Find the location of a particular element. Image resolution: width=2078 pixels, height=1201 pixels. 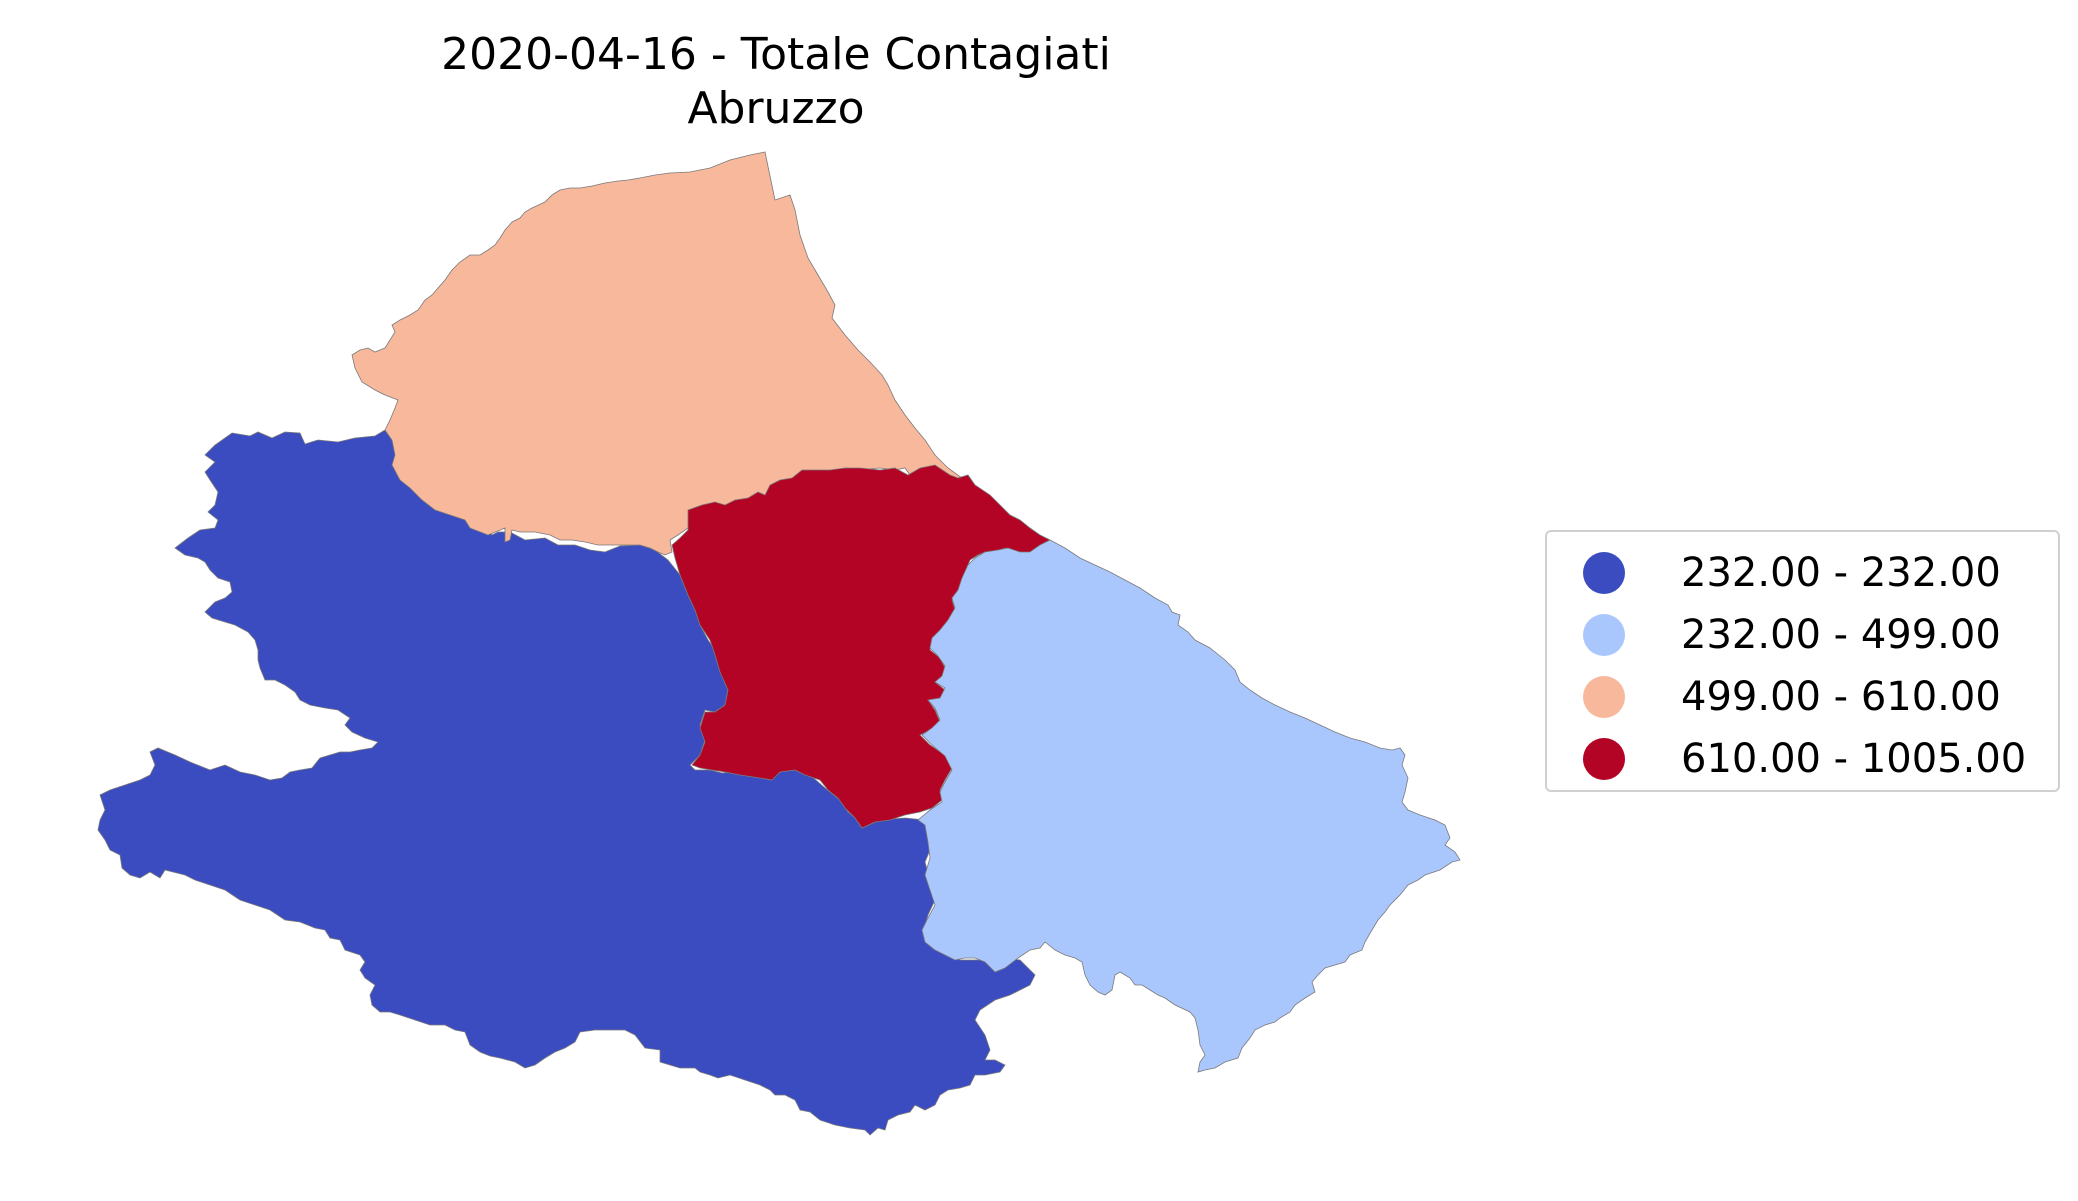

legend-item: 232.00 - 499.00 is located at coordinates (1802, 635).